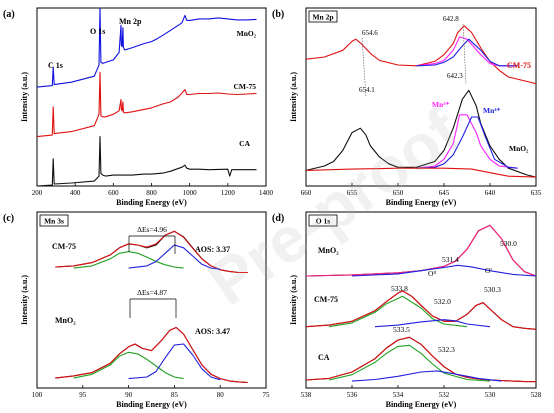 This screenshot has width=554, height=413. Describe the element at coordinates (440, 104) in the screenshot. I see `annotation-mn3: Mn³⁺` at that location.